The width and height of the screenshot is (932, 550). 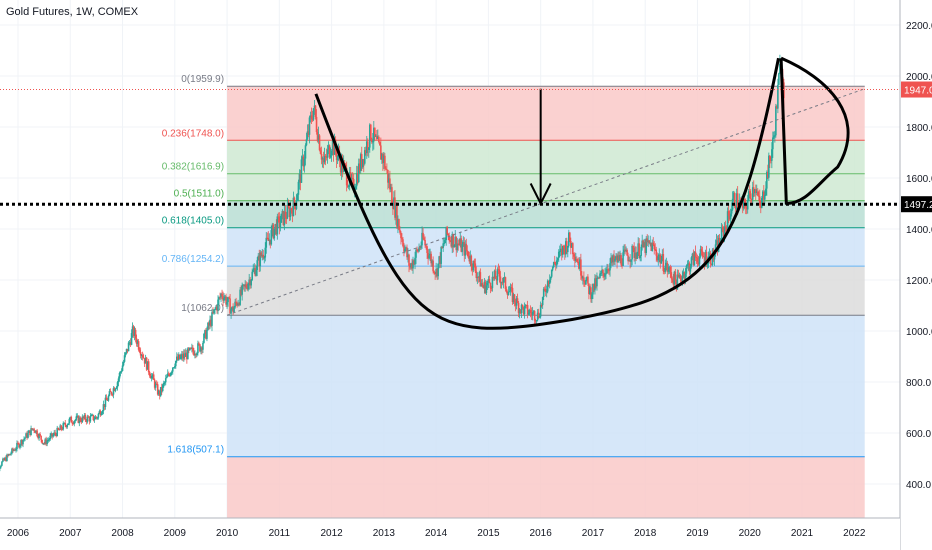 I want to click on price-tag-label: 1497.2, so click(x=918, y=205).